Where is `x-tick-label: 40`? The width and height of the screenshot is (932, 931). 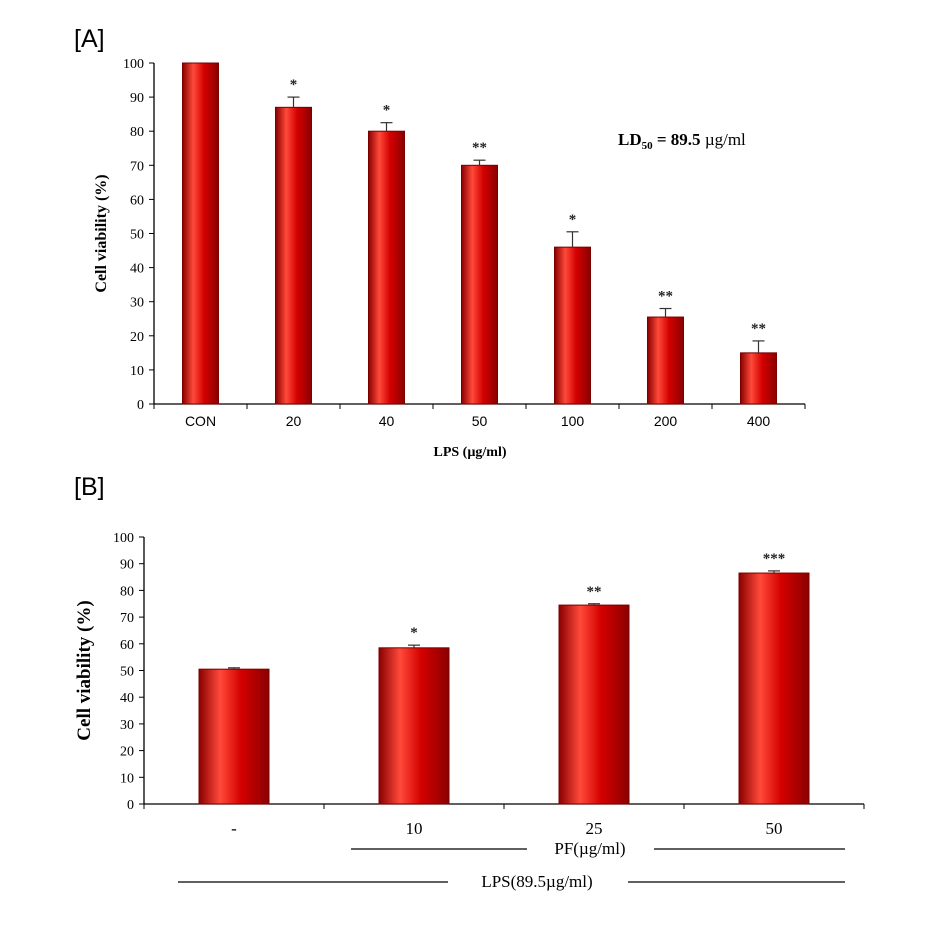 x-tick-label: 40 is located at coordinates (387, 421).